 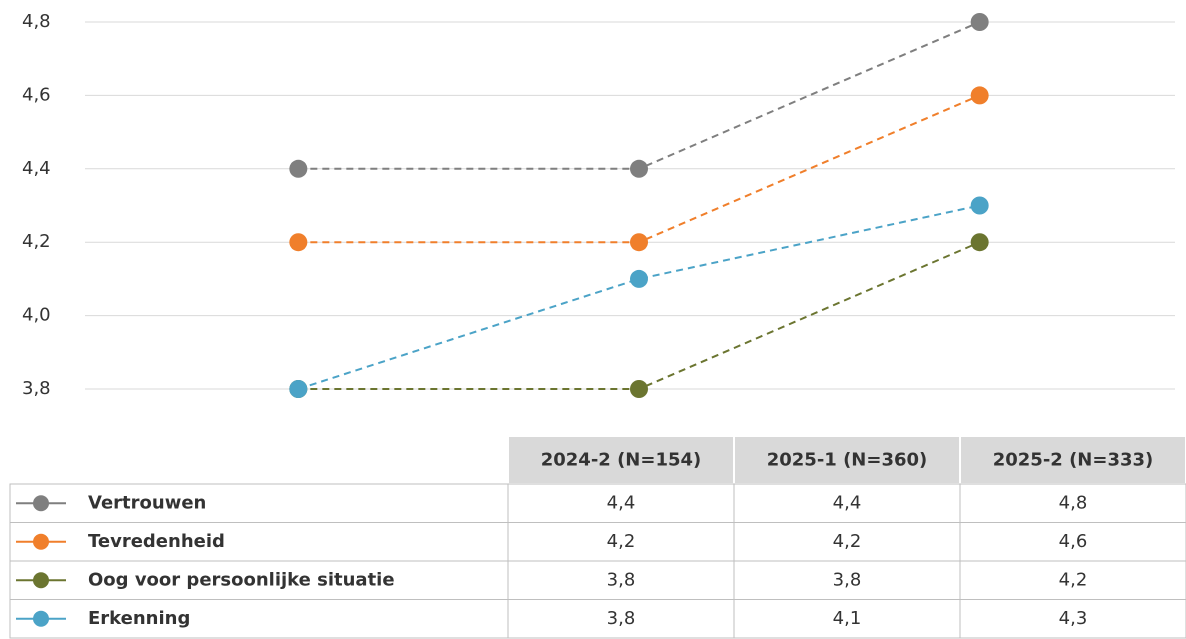 What do you see at coordinates (156, 541) in the screenshot?
I see `legend-label: Tevredenheid` at bounding box center [156, 541].